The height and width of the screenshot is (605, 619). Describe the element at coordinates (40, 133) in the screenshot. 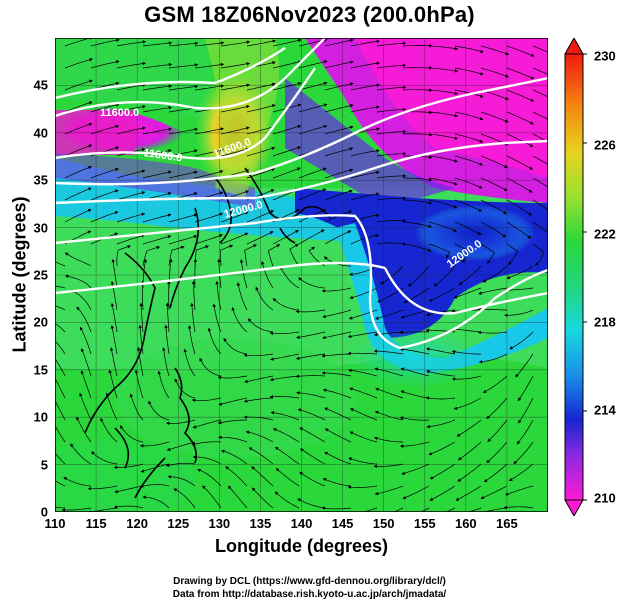

I see `y-tick-label: 40` at that location.